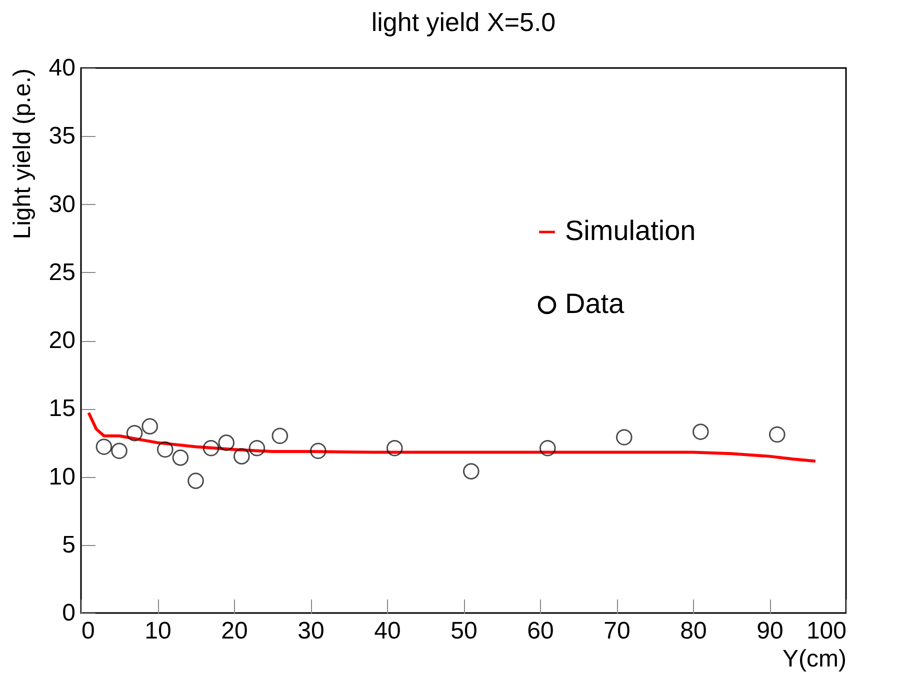 The image size is (913, 689). What do you see at coordinates (770, 631) in the screenshot?
I see `x-tick-label: 90` at bounding box center [770, 631].